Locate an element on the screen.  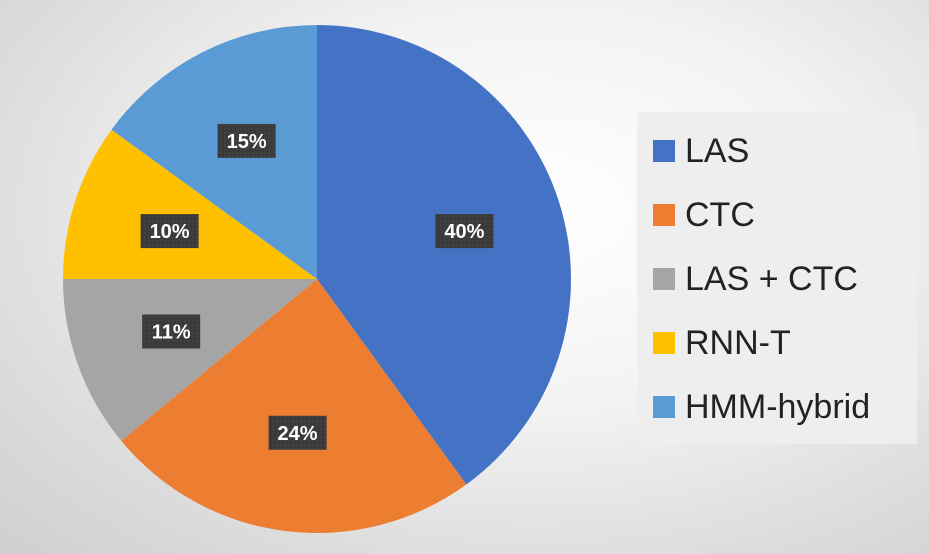
legend-label: LAS is located at coordinates (717, 150).